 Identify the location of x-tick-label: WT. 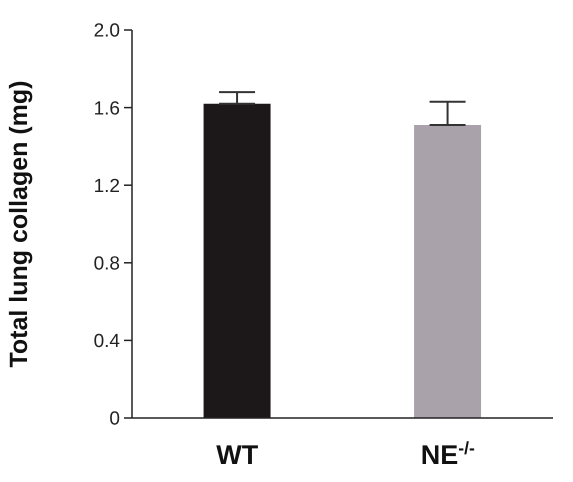
(237, 455).